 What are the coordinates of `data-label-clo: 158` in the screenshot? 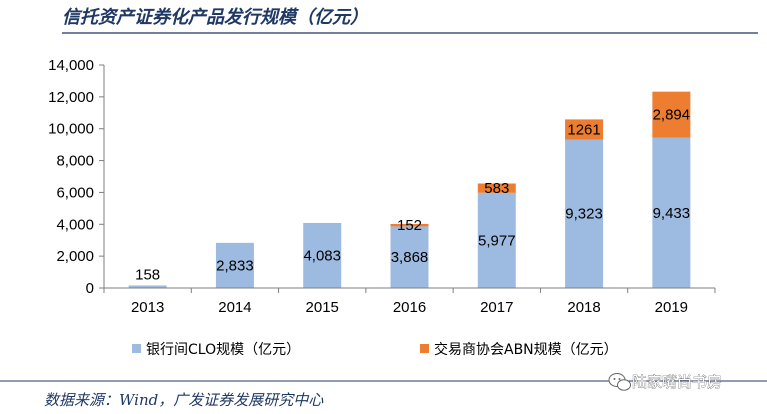 It's located at (147, 274).